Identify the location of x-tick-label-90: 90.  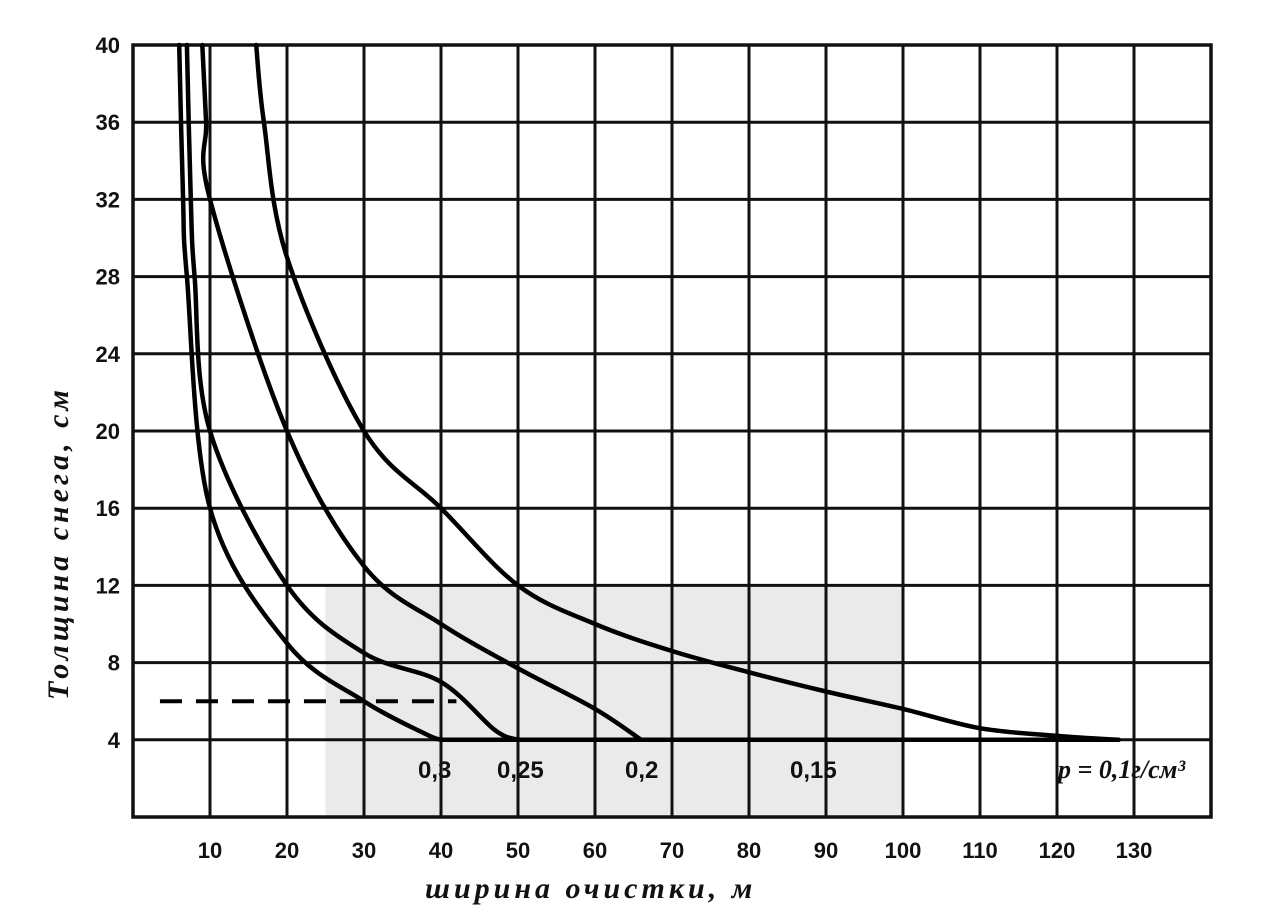
(826, 850).